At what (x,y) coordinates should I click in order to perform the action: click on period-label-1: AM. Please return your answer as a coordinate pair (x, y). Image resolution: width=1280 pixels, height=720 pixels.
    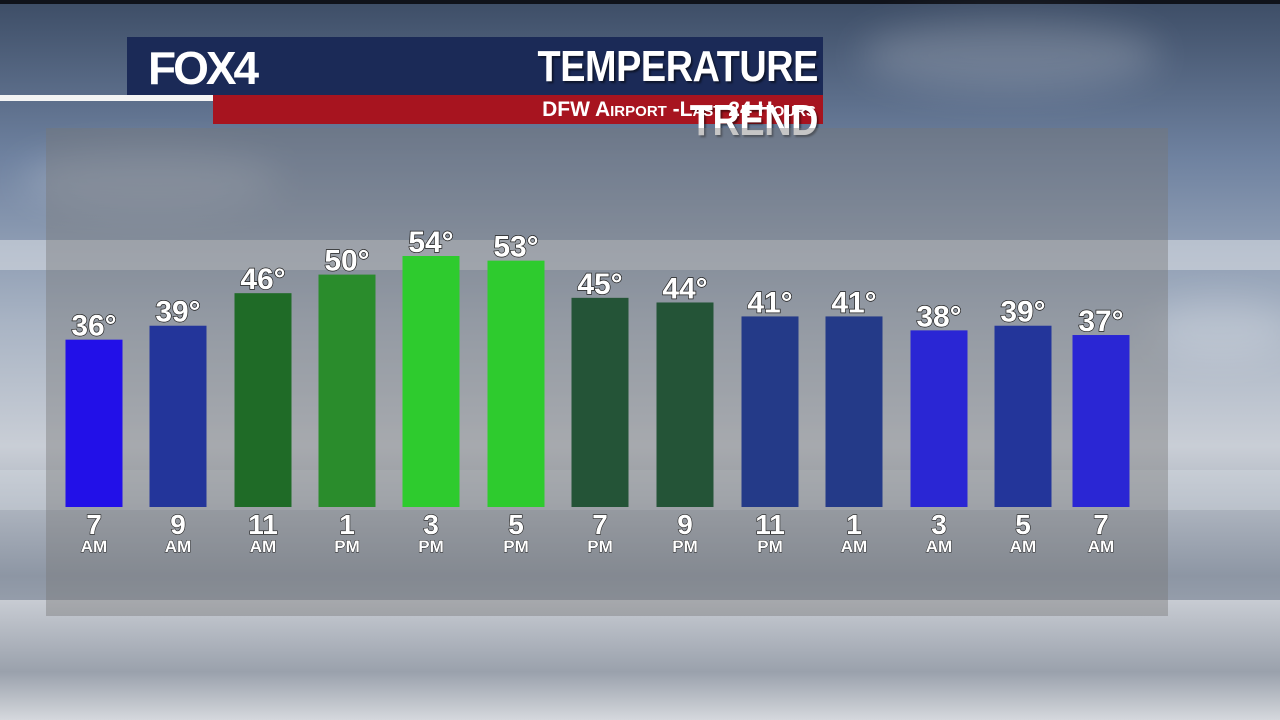
    Looking at the image, I should click on (94, 546).